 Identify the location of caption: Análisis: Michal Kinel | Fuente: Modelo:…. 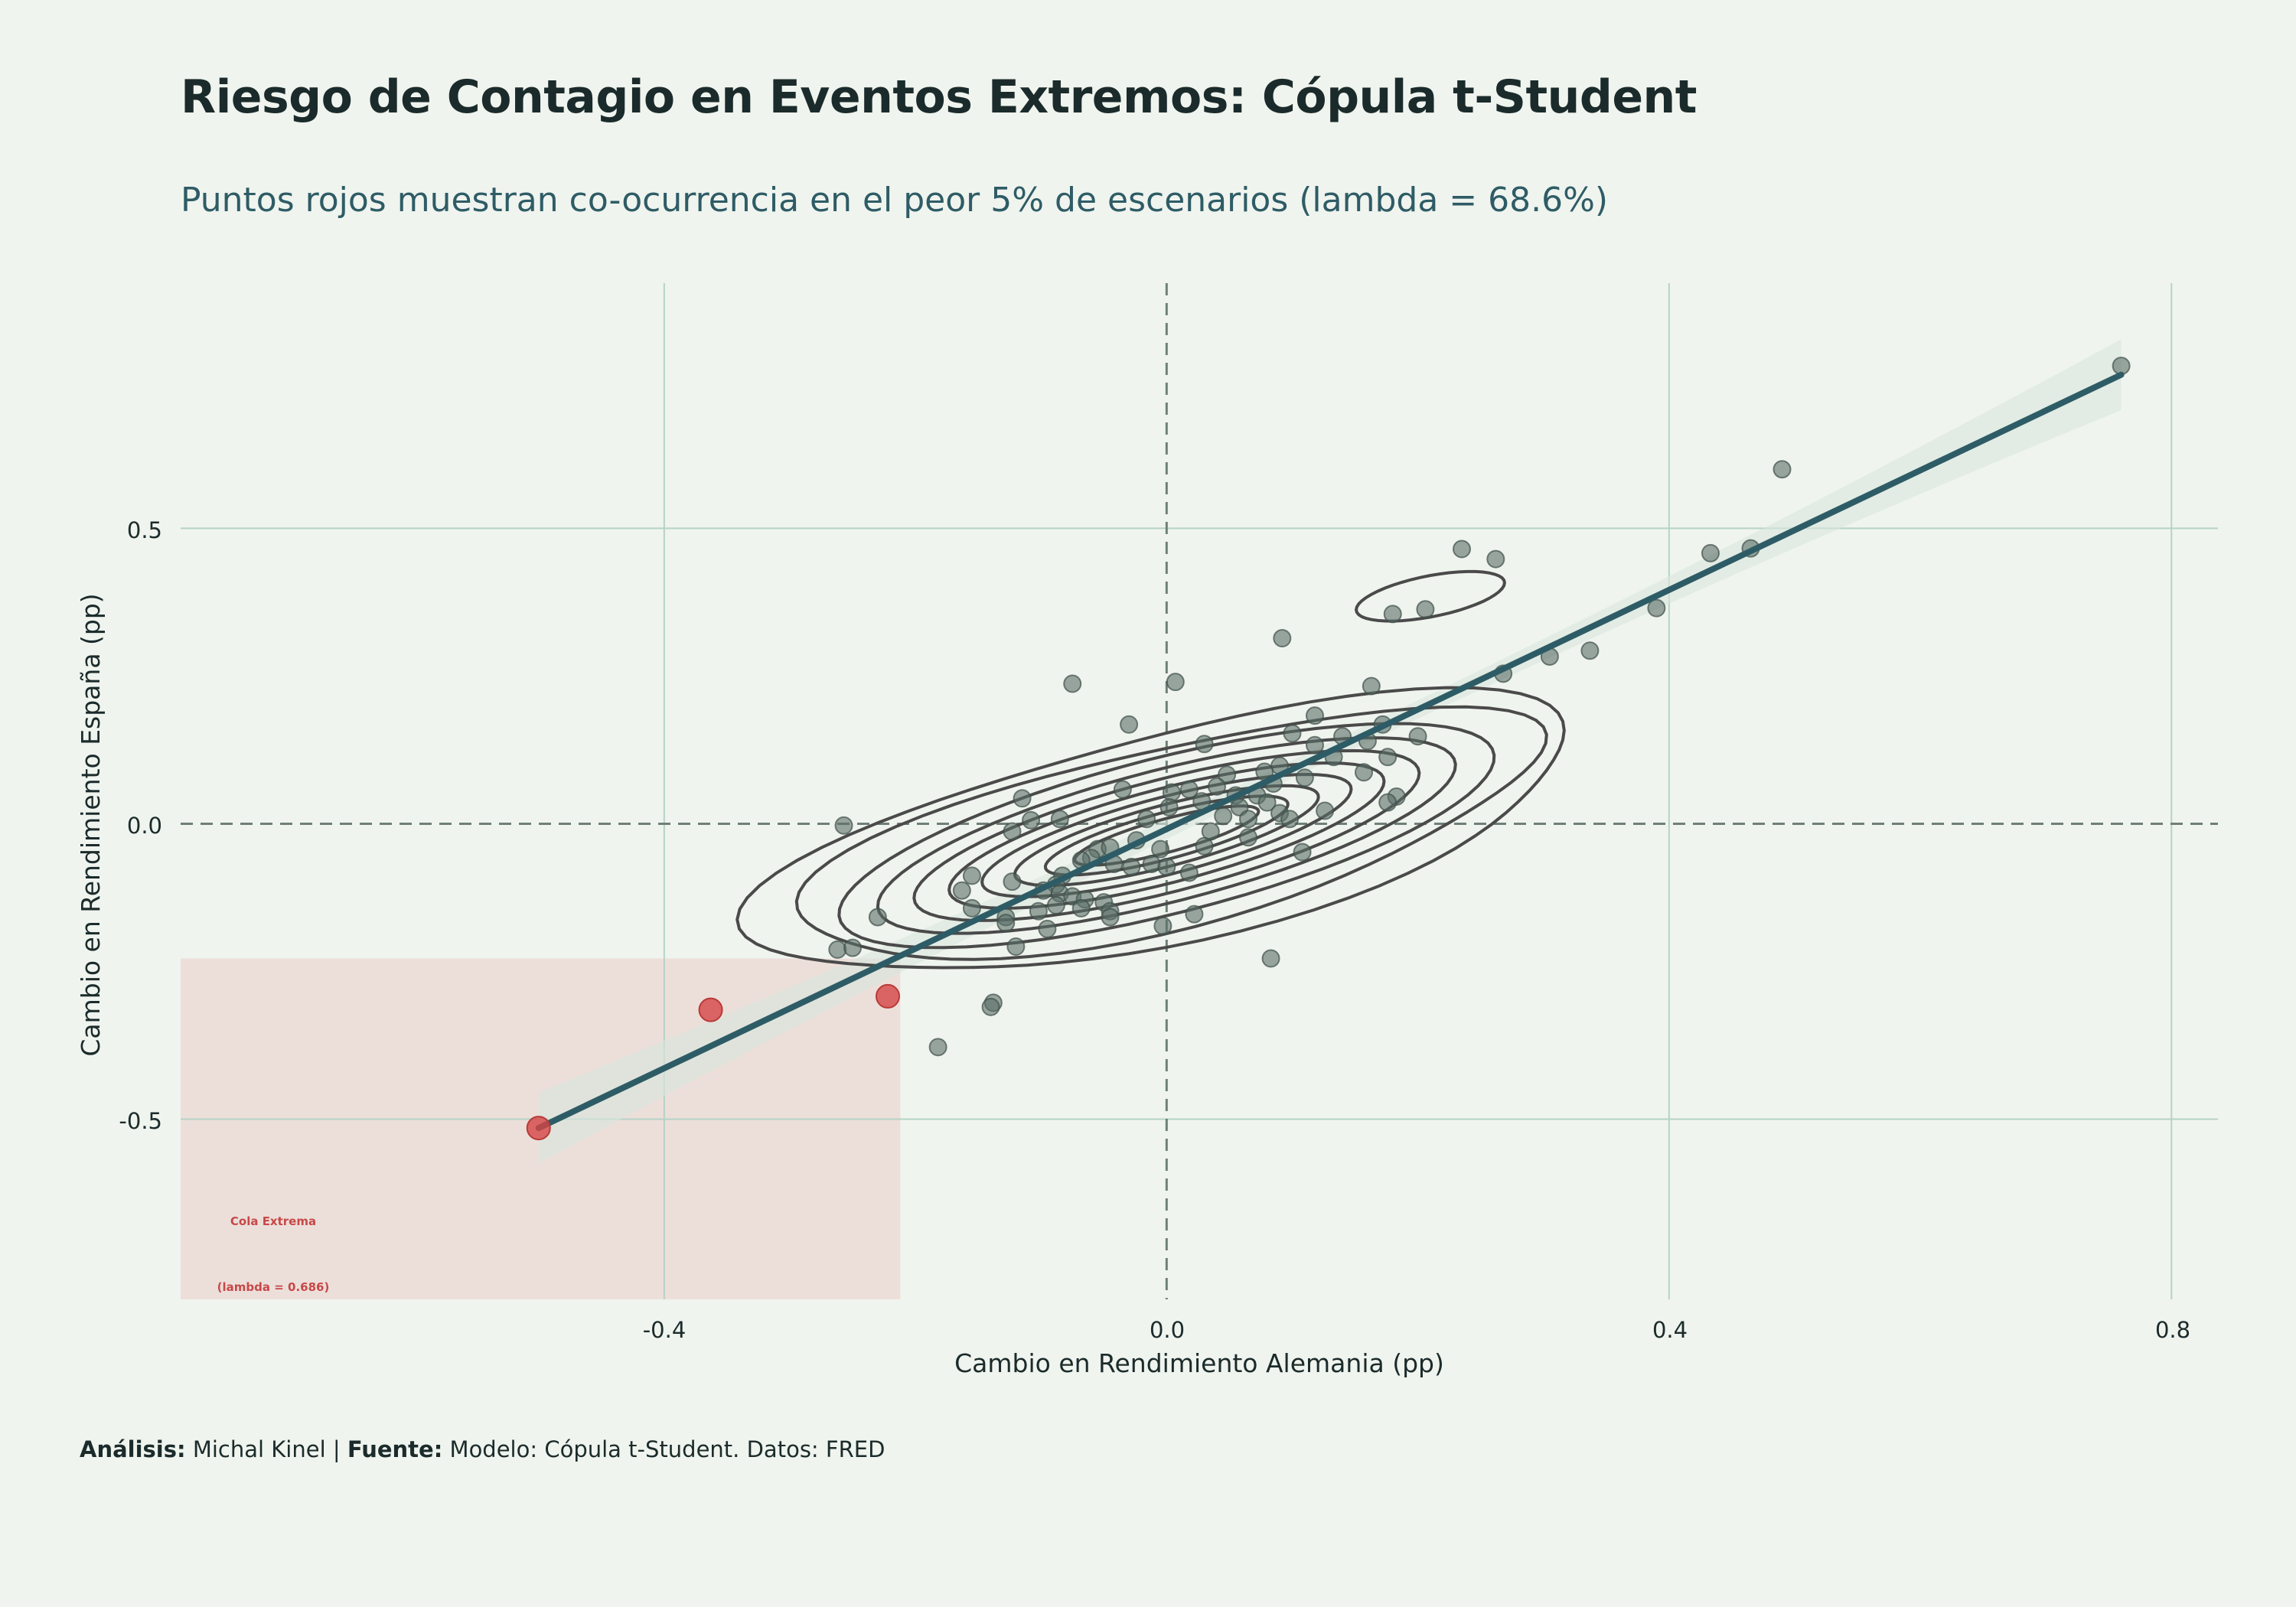
(482, 1449).